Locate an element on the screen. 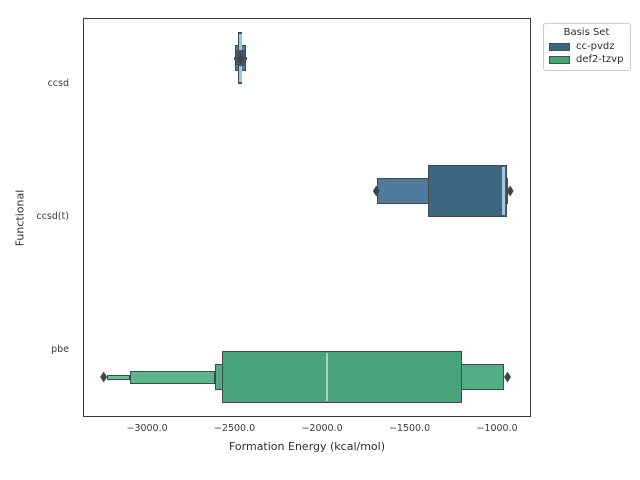 Image resolution: width=640 pixels, height=480 pixels. legend: Basis Set cc-pvdz def2-tzvp is located at coordinates (587, 47).